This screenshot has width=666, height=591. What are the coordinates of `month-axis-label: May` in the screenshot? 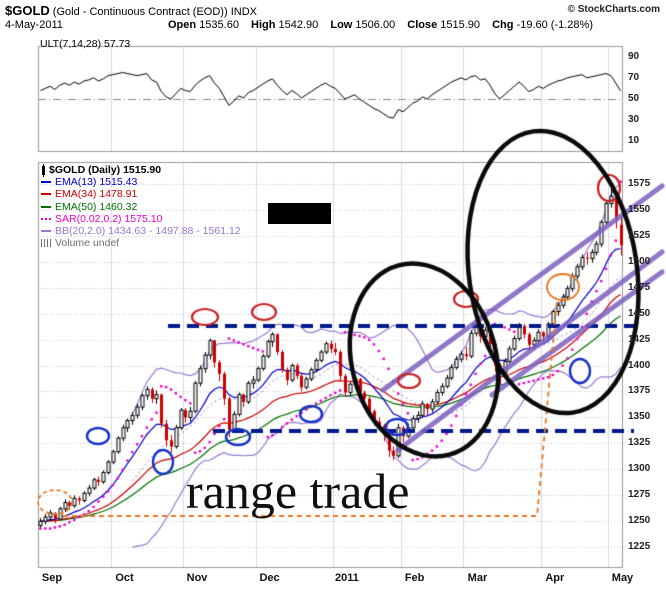 It's located at (622, 578).